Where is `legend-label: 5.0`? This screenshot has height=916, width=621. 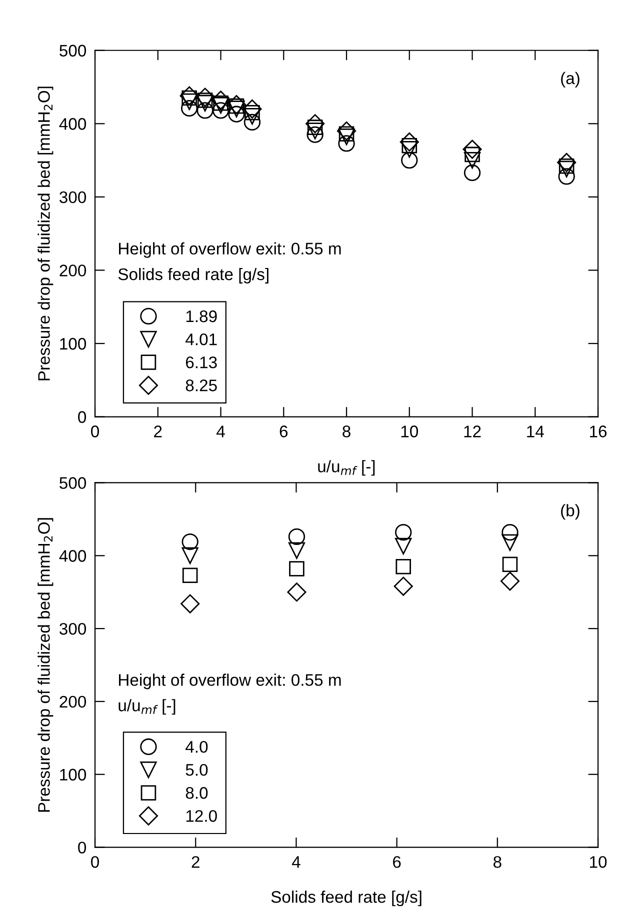 legend-label: 5.0 is located at coordinates (197, 770).